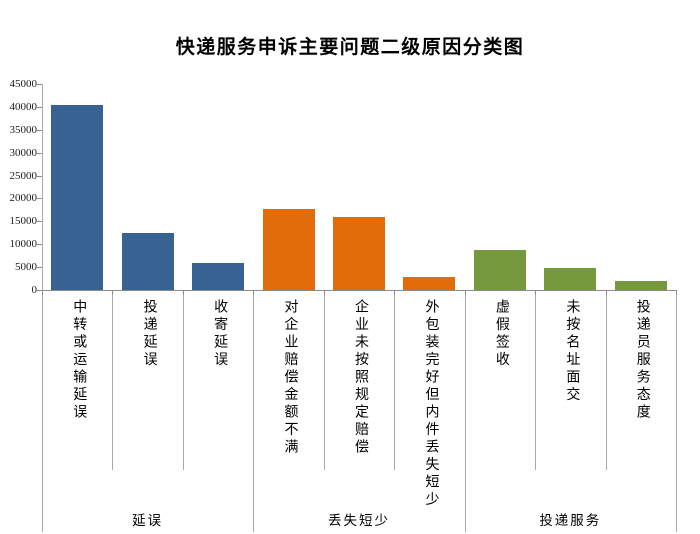 The width and height of the screenshot is (700, 534). I want to click on y-axis-line, so click(42, 187).